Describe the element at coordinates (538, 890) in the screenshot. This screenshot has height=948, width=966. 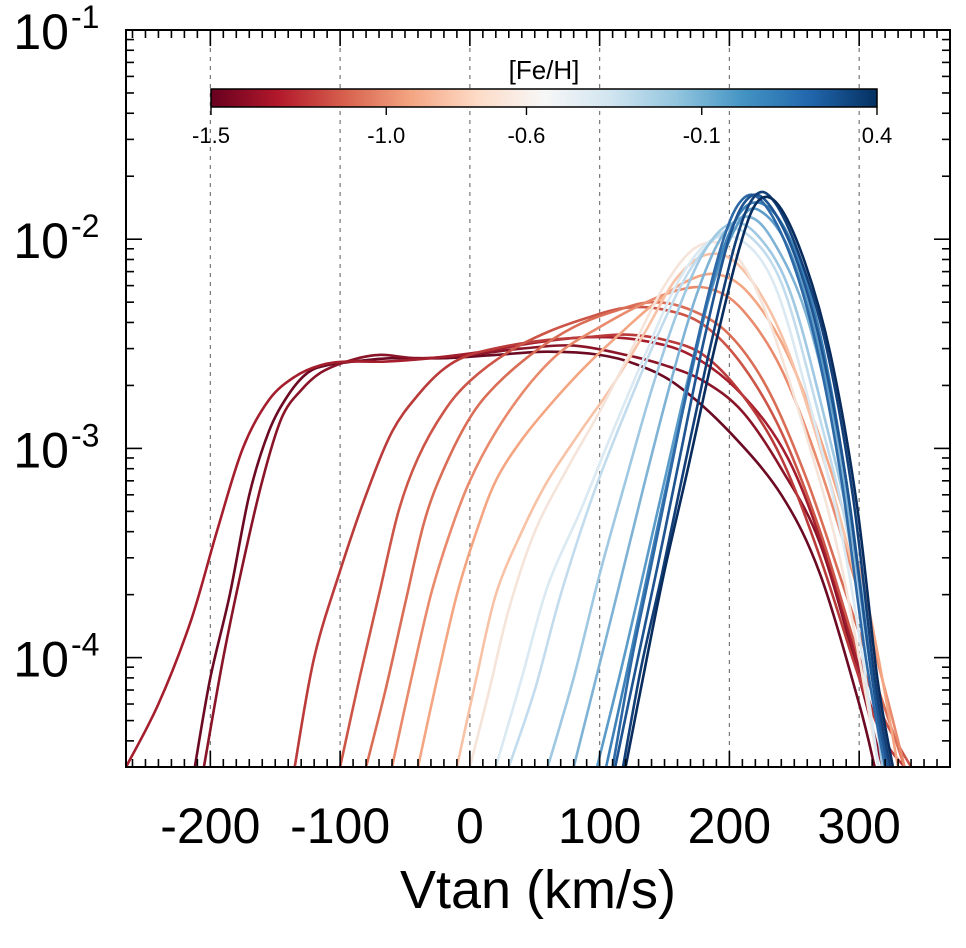
I see `x-axis-title: Vtan (km/s)` at that location.